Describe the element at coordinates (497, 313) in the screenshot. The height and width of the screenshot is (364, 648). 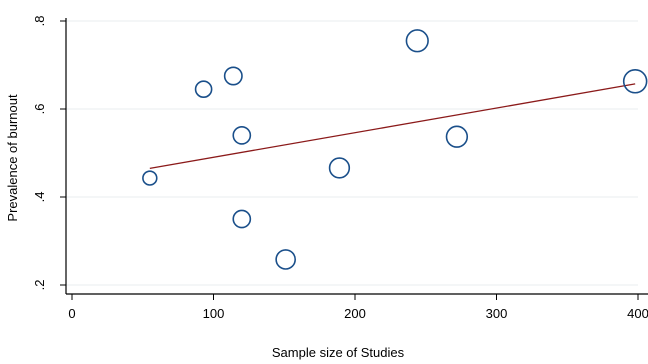
I see `x-tick-label: 300` at that location.